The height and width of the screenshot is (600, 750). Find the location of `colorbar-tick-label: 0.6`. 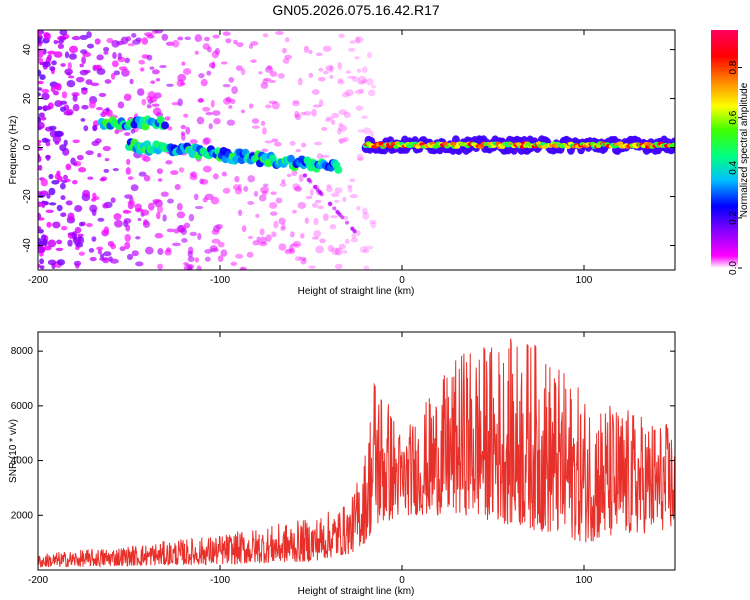

colorbar-tick-label: 0.6 is located at coordinates (733, 117).